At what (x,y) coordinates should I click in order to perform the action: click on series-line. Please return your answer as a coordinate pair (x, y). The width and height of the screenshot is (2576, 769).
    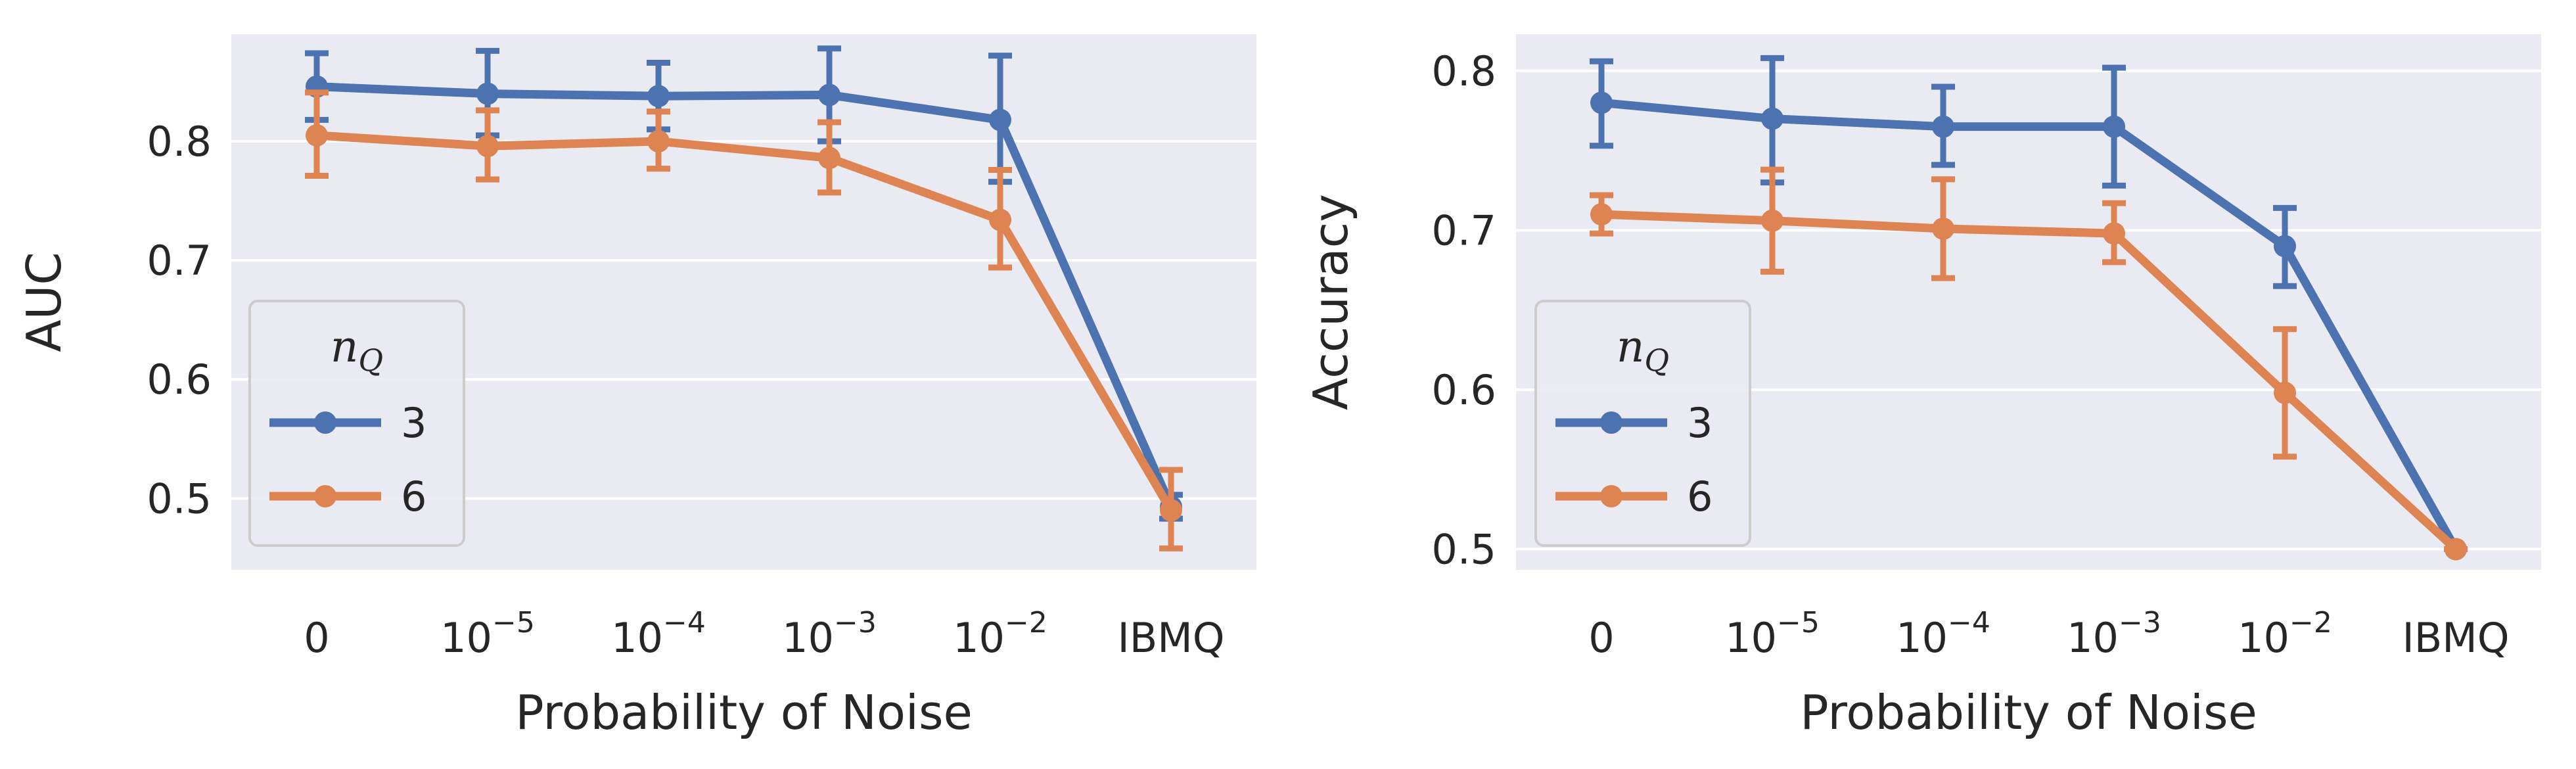
    Looking at the image, I should click on (2030, 381).